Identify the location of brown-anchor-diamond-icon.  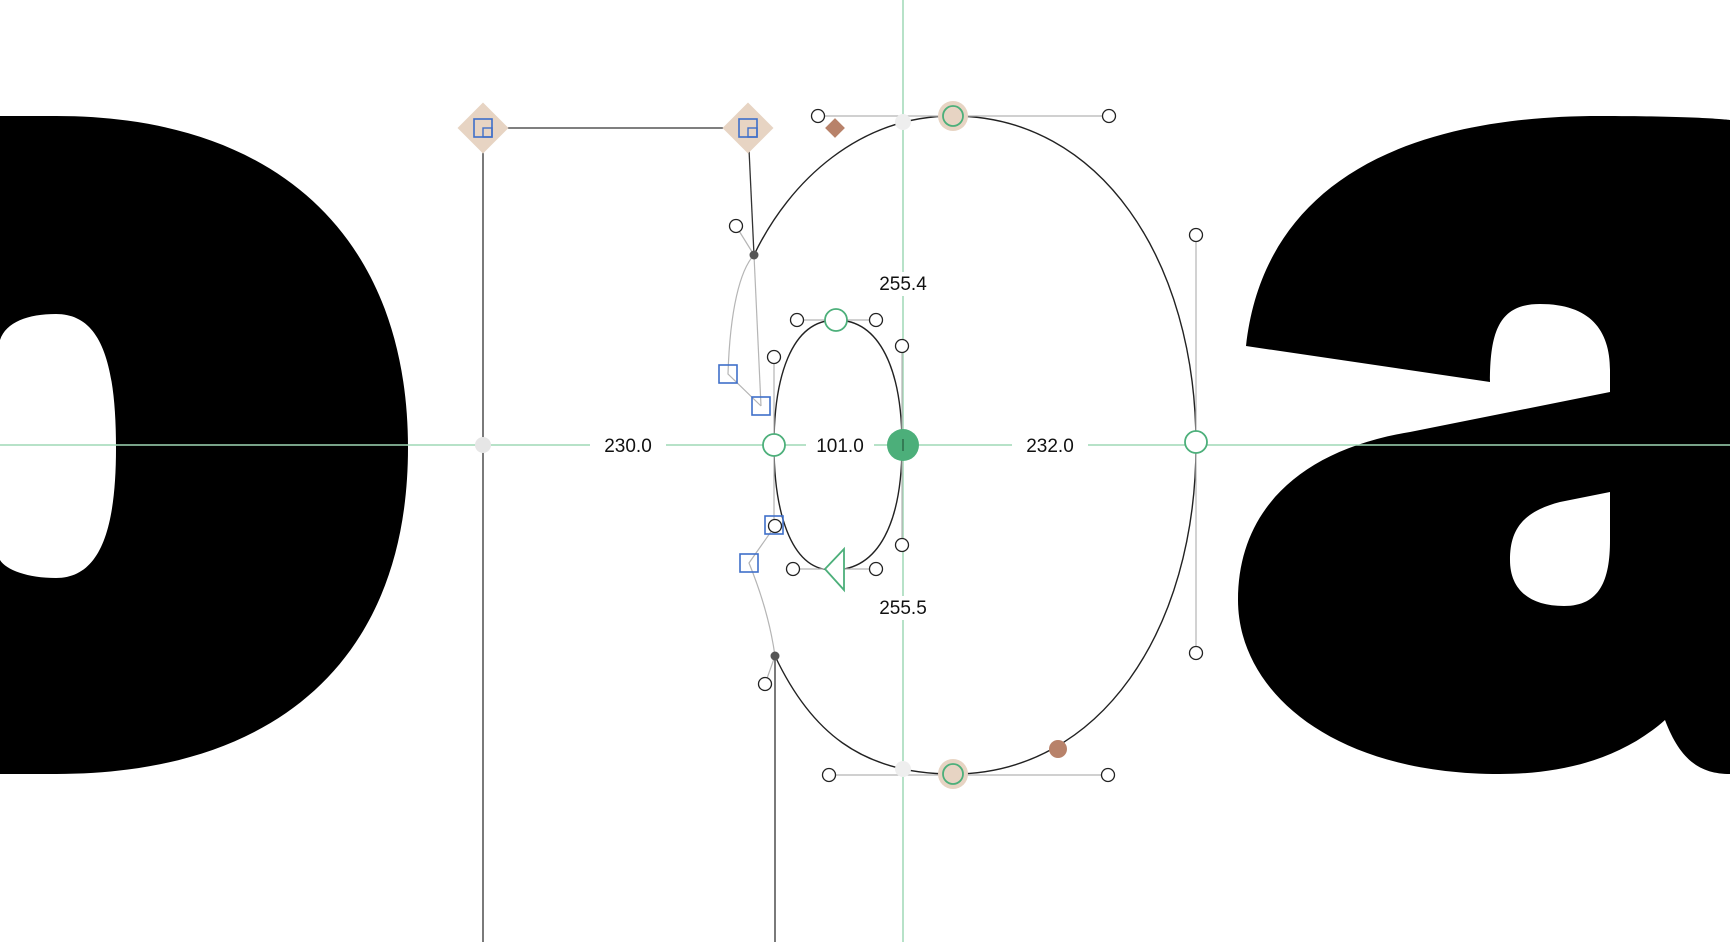
(835, 128).